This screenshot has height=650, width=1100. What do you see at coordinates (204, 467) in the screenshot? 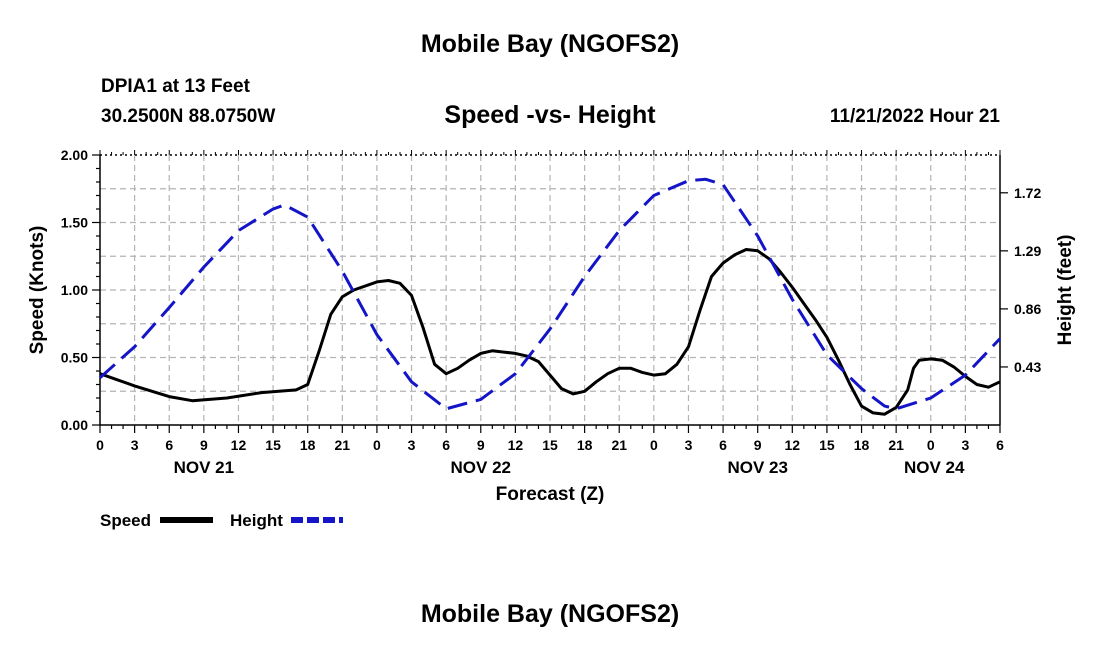
I see `x-day-label: NOV 21` at bounding box center [204, 467].